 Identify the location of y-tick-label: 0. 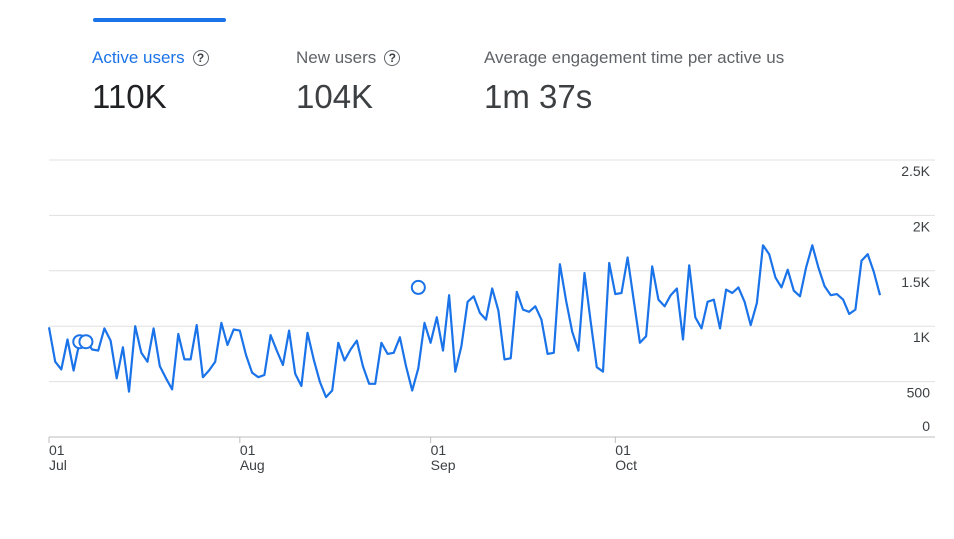
(926, 426).